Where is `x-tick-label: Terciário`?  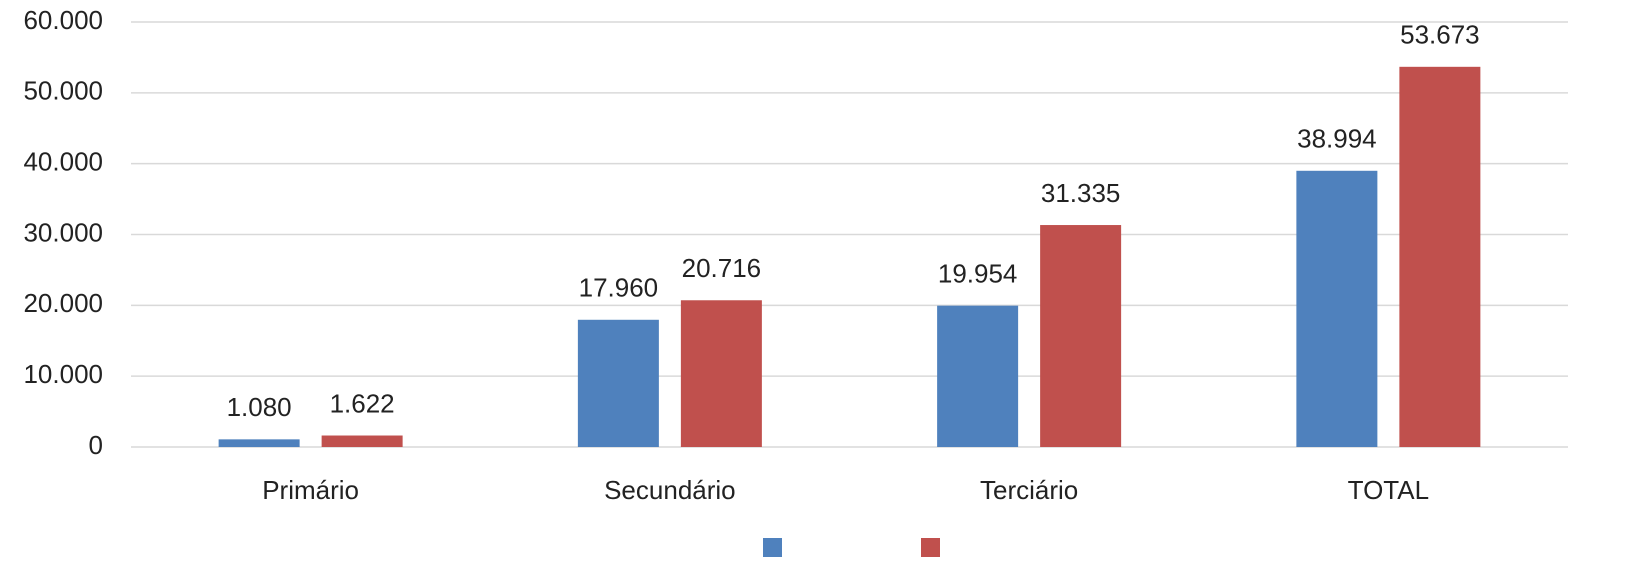
x-tick-label: Terciário is located at coordinates (1029, 490).